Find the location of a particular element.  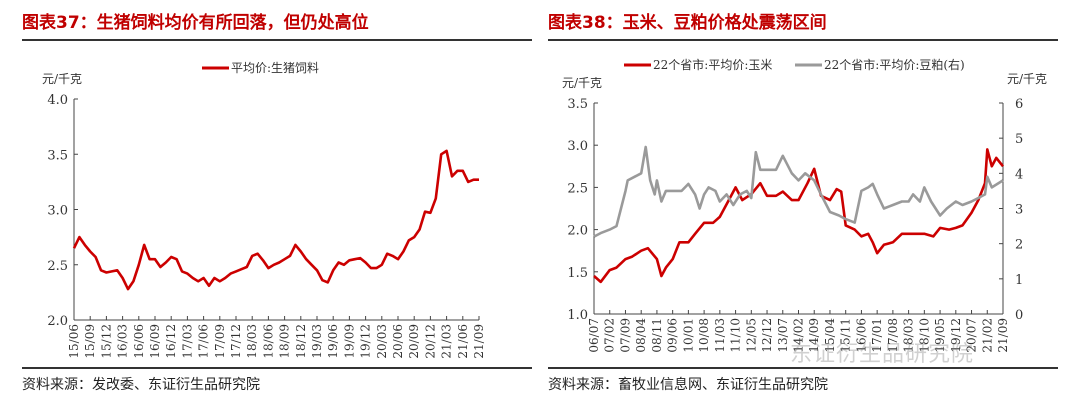

c1-x-tick-label: 11/03 is located at coordinates (720, 335).